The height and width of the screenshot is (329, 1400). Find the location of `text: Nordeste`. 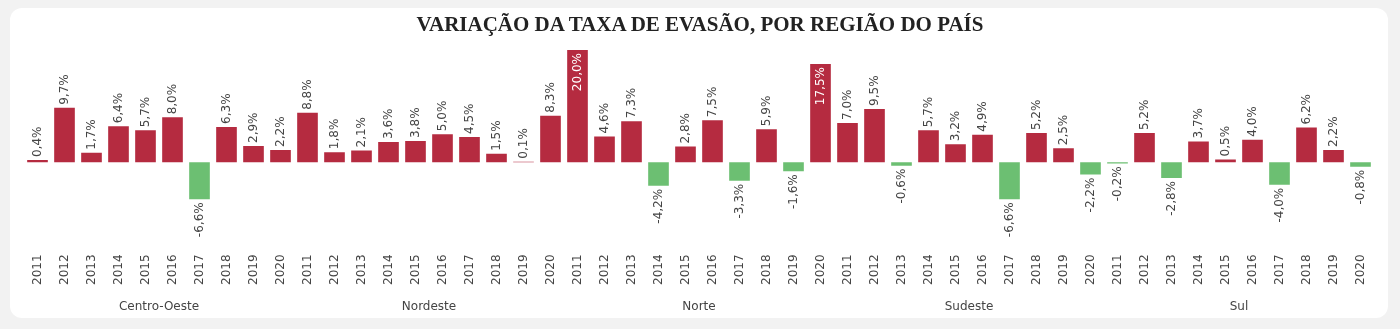

text: Nordeste is located at coordinates (429, 306).